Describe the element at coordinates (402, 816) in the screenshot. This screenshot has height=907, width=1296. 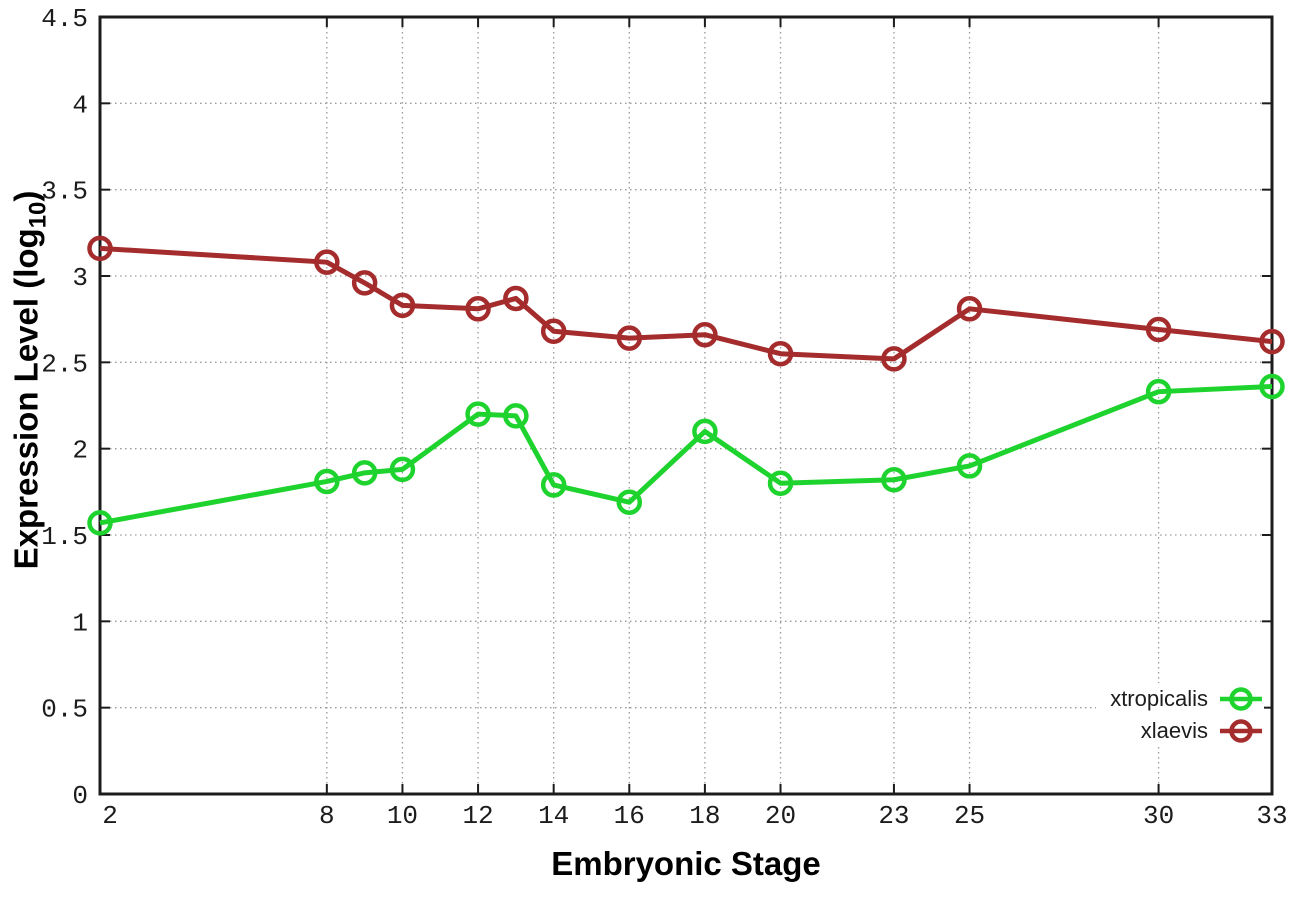
I see `x-tick-label: 10` at that location.